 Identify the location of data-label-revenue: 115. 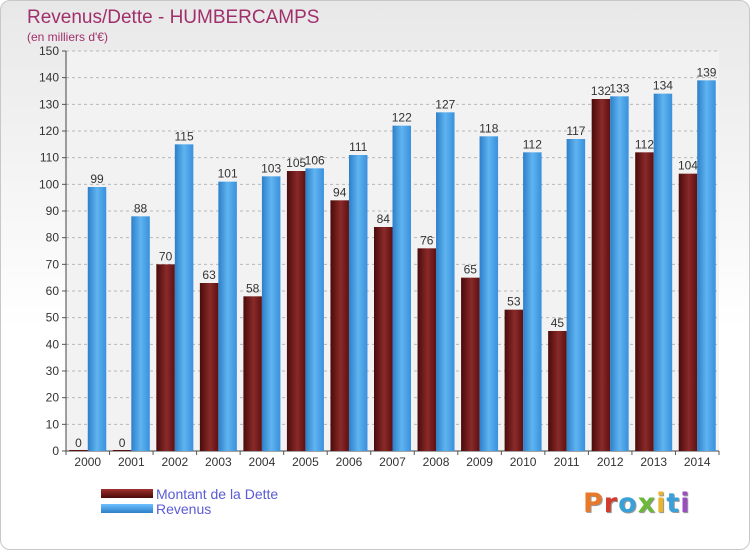
(184, 136).